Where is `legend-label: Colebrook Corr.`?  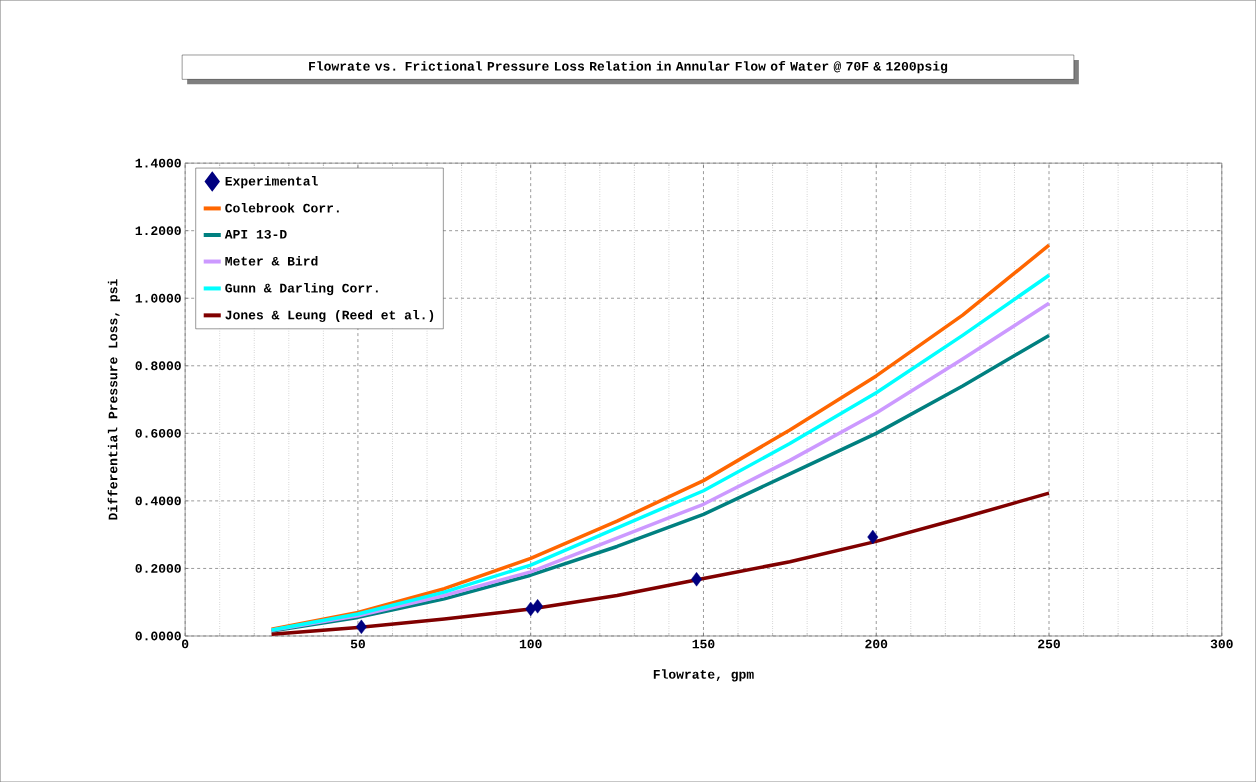 legend-label: Colebrook Corr. is located at coordinates (282, 207).